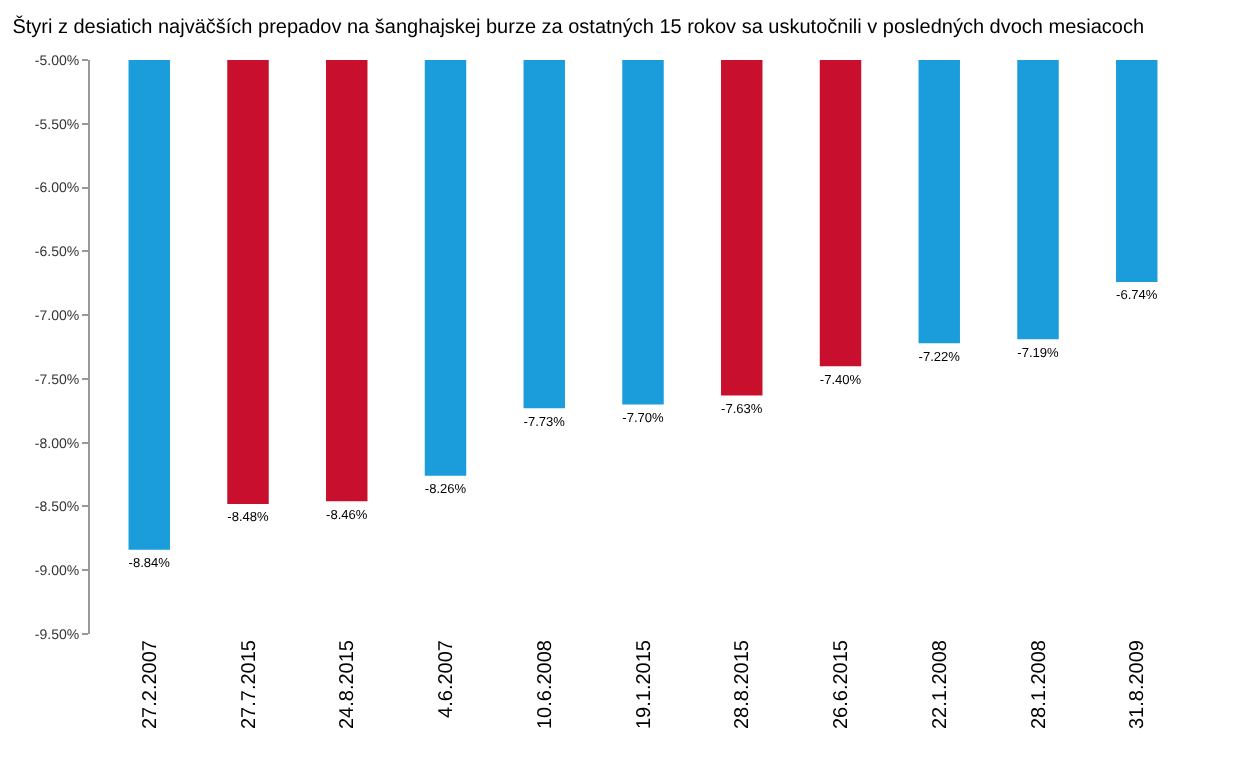 The height and width of the screenshot is (758, 1240). I want to click on chart-title: Štyri z desiatich najväčších prepadov na šanghajskej burze za ostatných 15 rokov sa uskutočnili v posledných dvoch mesiacoch, so click(578, 26).